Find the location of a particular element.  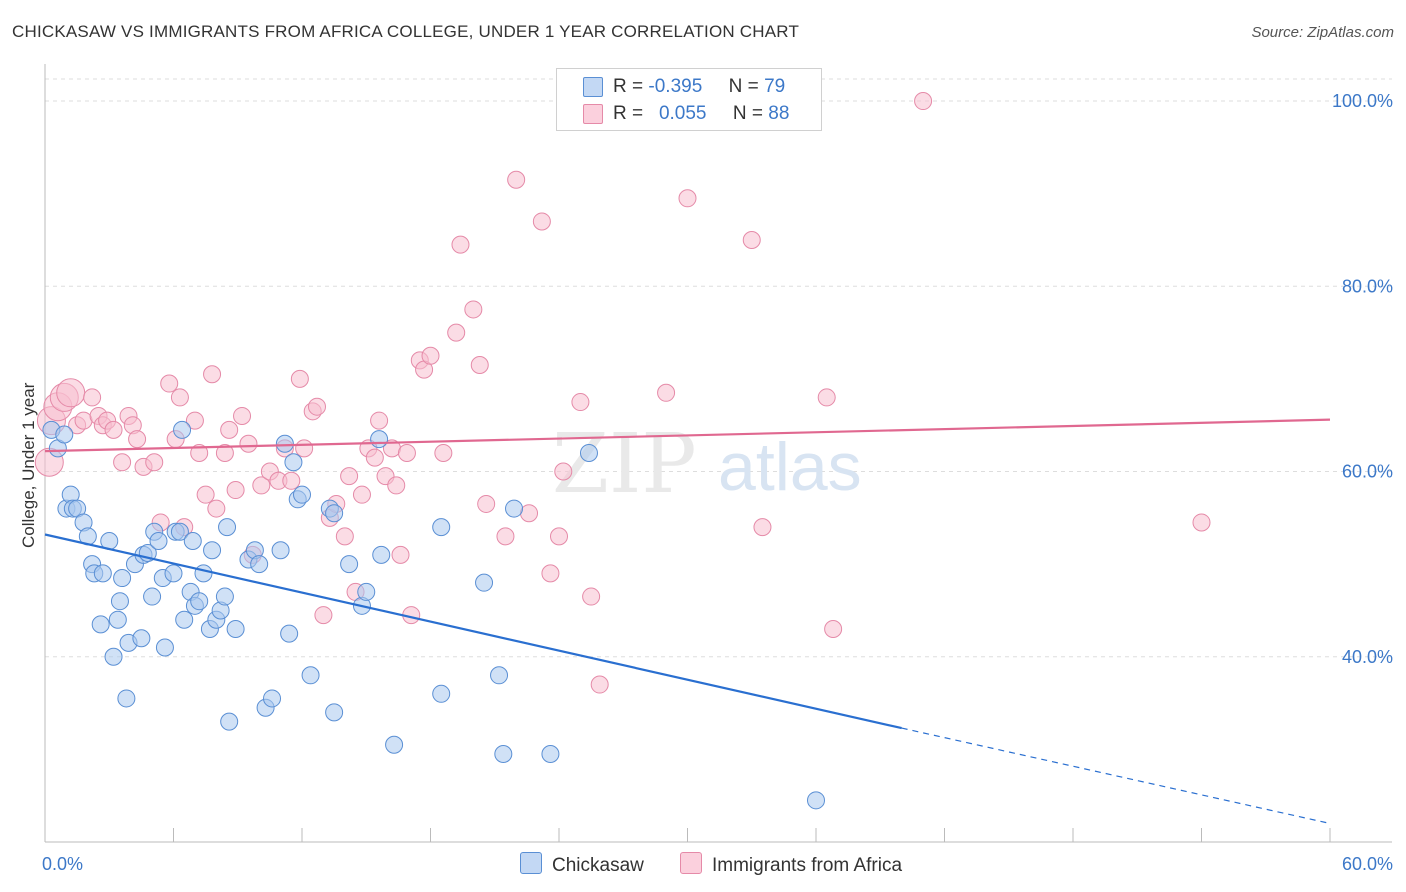

legend-n-value: 79 is located at coordinates (775, 86).